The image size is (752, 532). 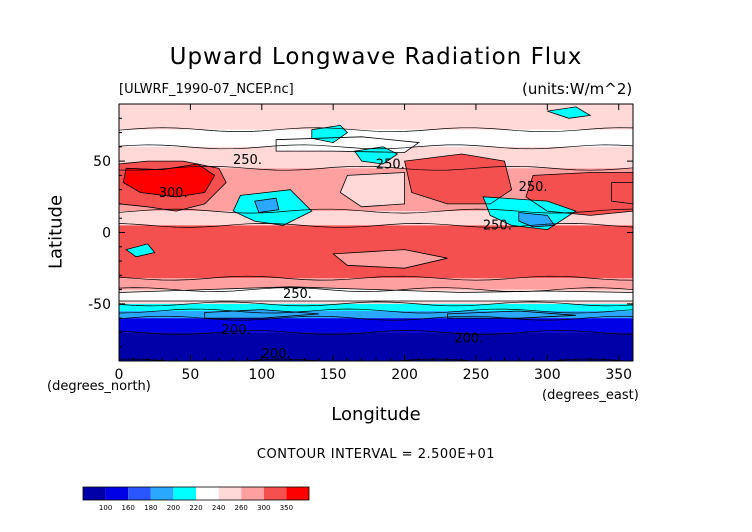 I want to click on x-tick-label: 350, so click(x=618, y=375).